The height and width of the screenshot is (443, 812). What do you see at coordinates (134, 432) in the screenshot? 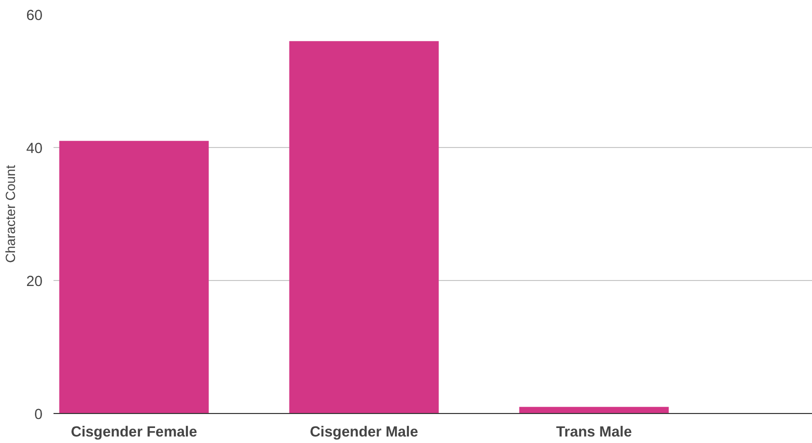
I see `x-tick-label: Cisgender Female` at bounding box center [134, 432].